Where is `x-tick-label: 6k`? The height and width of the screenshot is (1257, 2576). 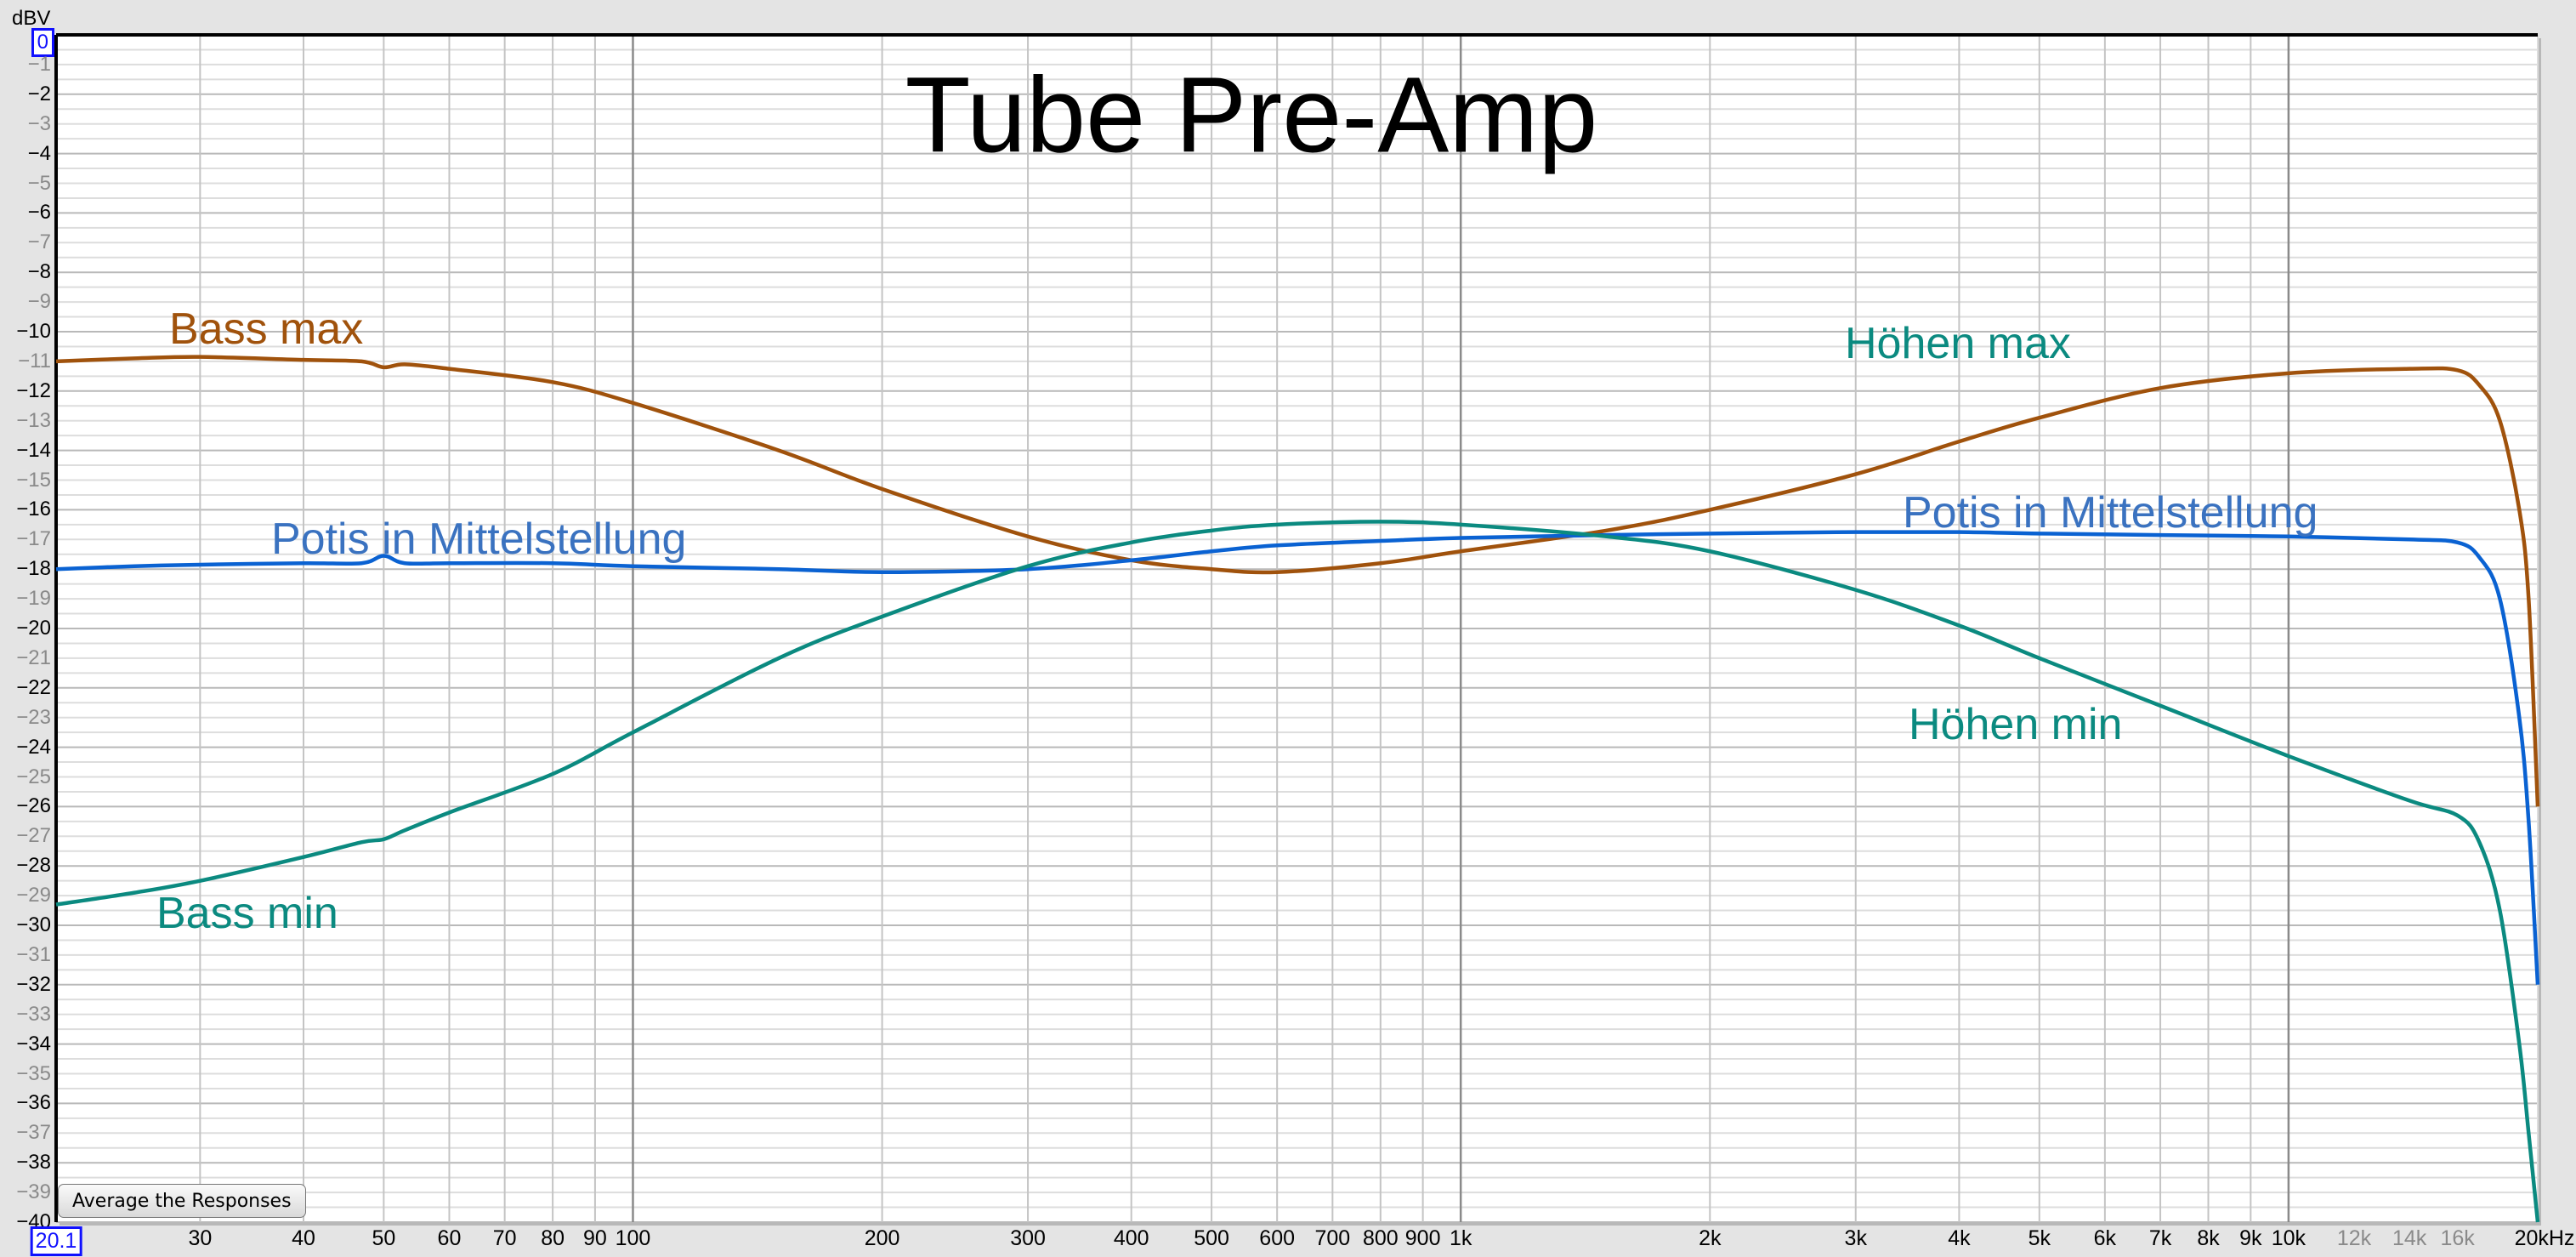 x-tick-label: 6k is located at coordinates (2105, 1238).